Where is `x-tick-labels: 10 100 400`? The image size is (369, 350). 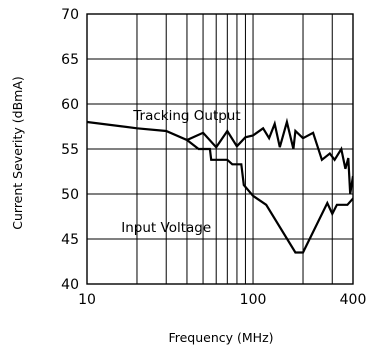 x-tick-labels: 10 100 400 is located at coordinates (222, 300).